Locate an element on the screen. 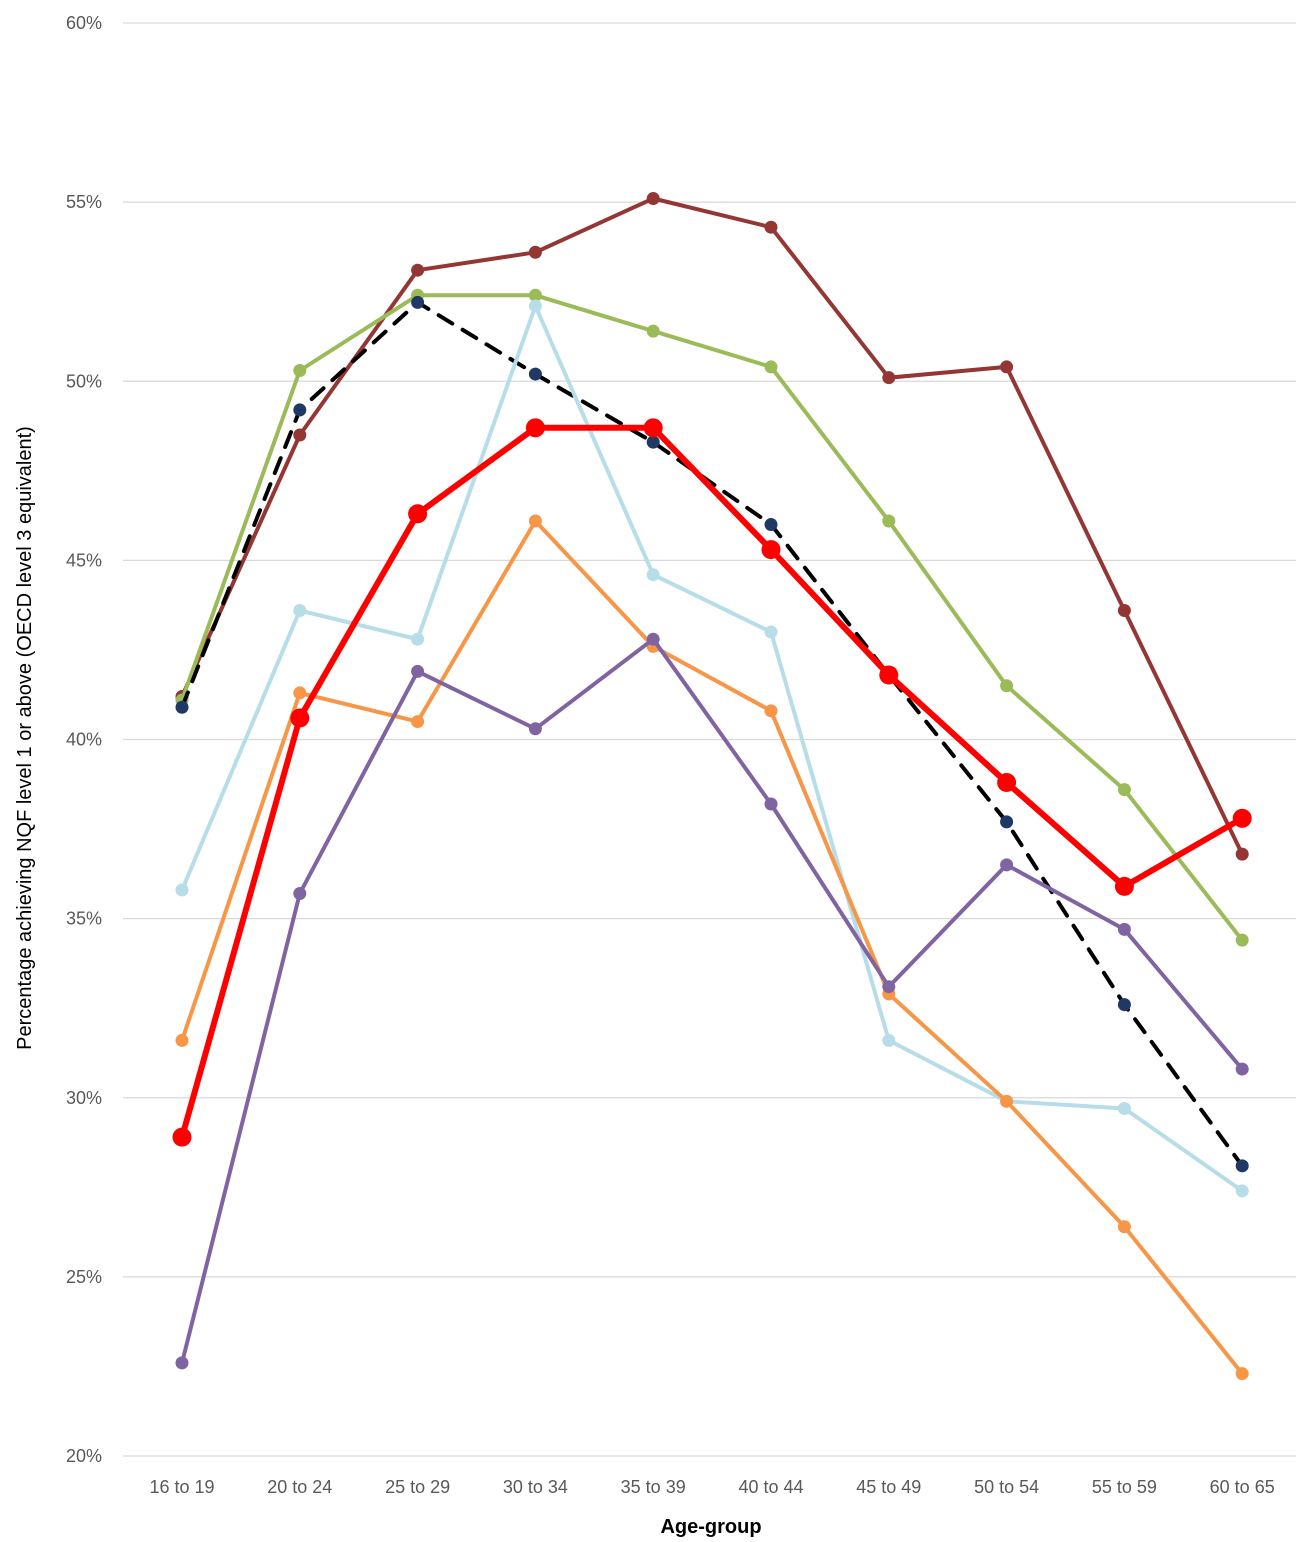 The height and width of the screenshot is (1542, 1298). y-tick-label: 35% is located at coordinates (84, 919).